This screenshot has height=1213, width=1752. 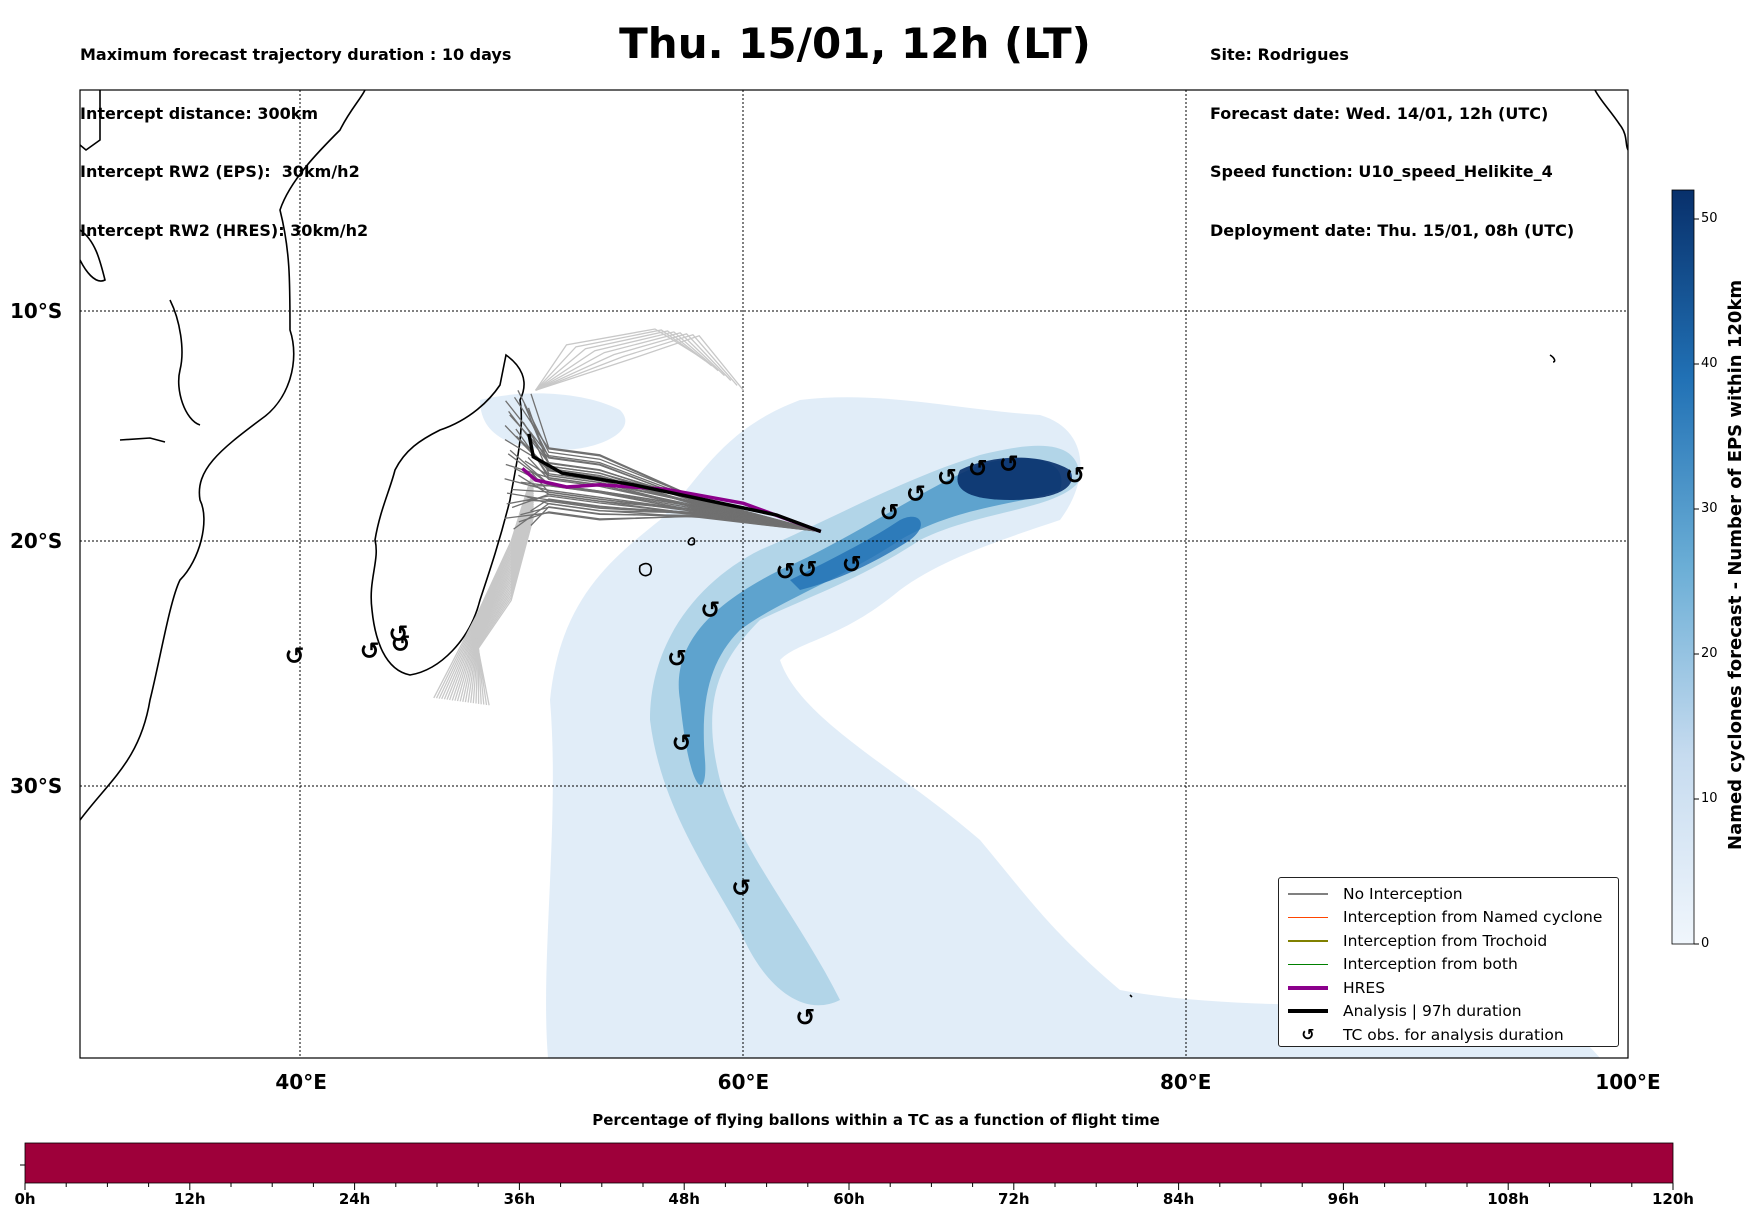 What do you see at coordinates (1448, 988) in the screenshot?
I see `legend-item: HRES` at bounding box center [1448, 988].